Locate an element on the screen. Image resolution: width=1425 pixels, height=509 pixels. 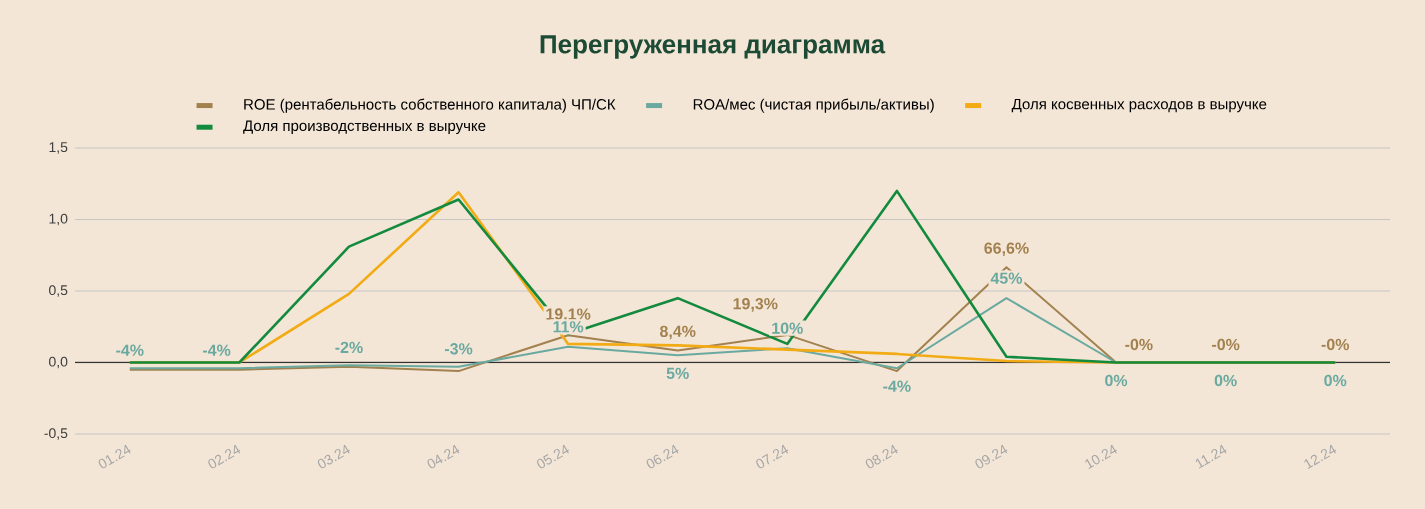
legend-label: Доля производственных в выручке is located at coordinates (364, 127).